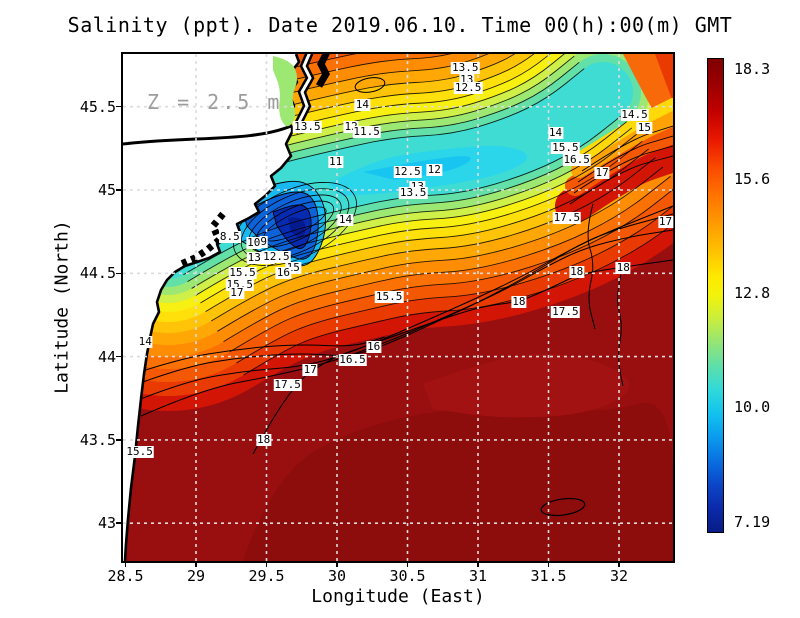  What do you see at coordinates (752, 293) in the screenshot?
I see `colorbar-tick-label: 12.8` at bounding box center [752, 293].